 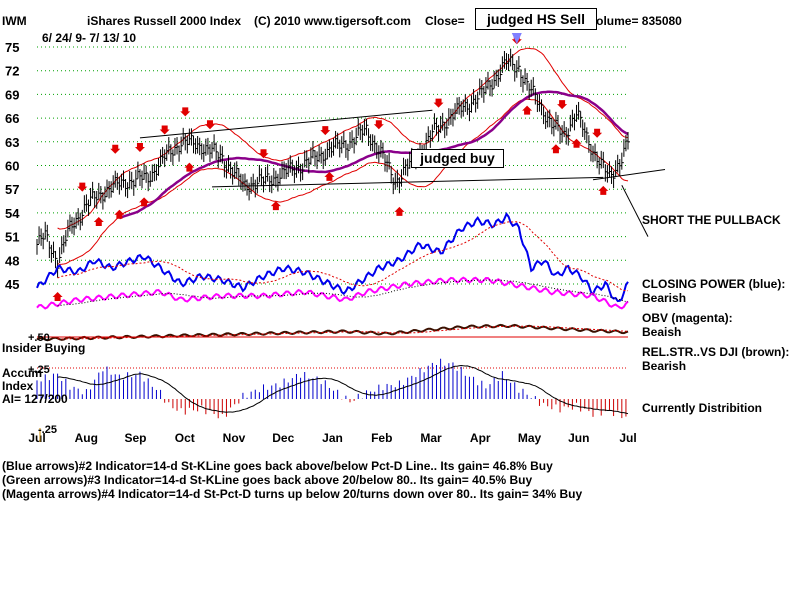 What do you see at coordinates (14, 21) in the screenshot?
I see `ticker-label: IWM` at bounding box center [14, 21].